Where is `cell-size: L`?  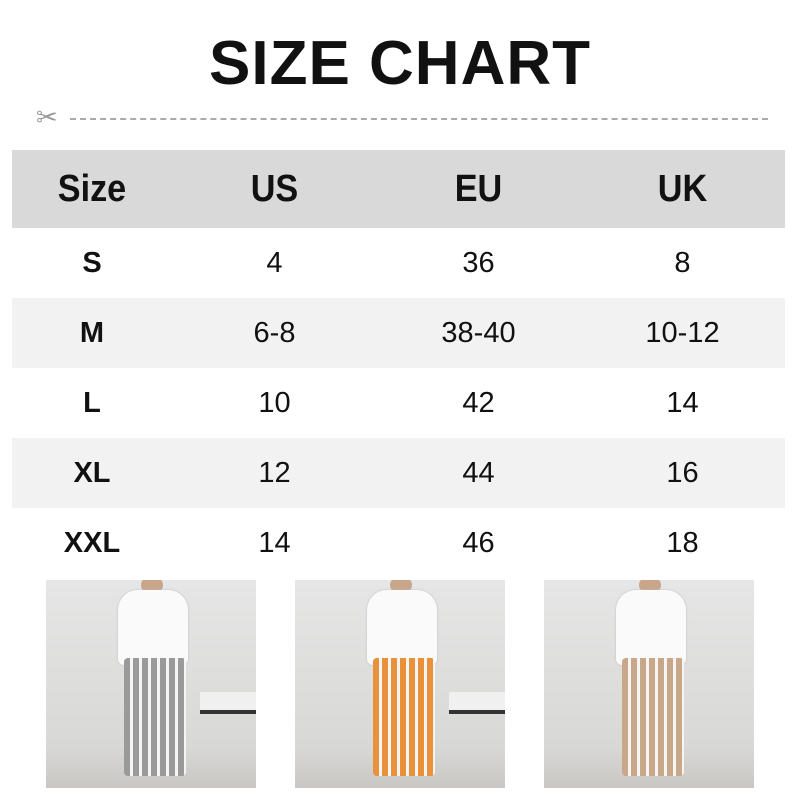
cell-size: L is located at coordinates (92, 402).